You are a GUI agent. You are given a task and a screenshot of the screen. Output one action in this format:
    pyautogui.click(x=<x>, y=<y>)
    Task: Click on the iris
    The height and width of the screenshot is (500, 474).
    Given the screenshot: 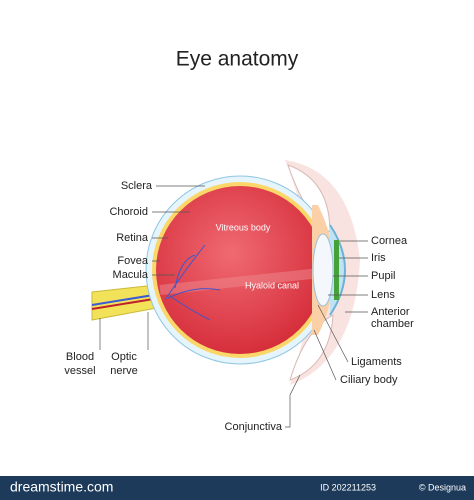 What is the action you would take?
    pyautogui.click(x=336, y=270)
    